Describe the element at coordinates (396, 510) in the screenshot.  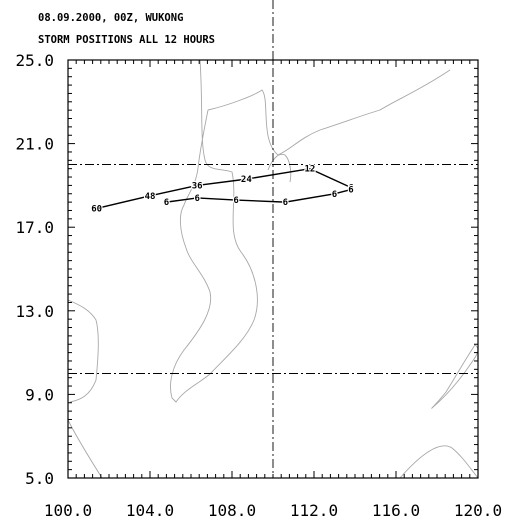
I see `x-tick-label: 116.0` at that location.